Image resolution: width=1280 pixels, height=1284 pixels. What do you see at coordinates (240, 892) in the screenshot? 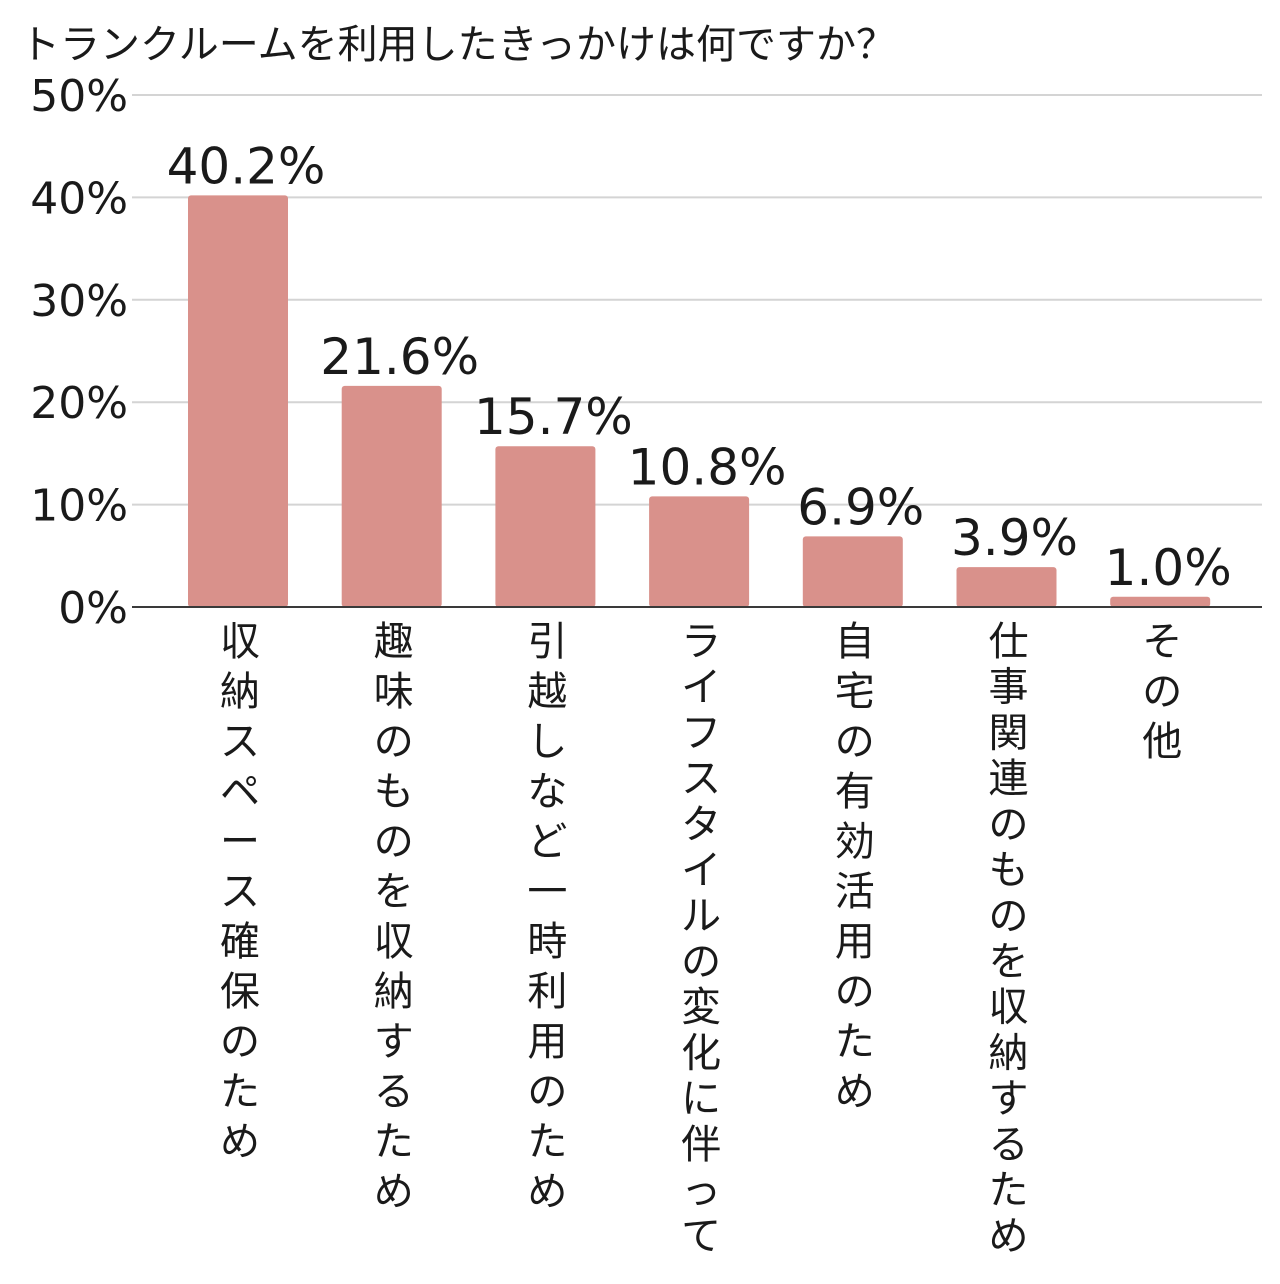
I see `x-tick-label: 収納スペース確保のため` at bounding box center [240, 892].